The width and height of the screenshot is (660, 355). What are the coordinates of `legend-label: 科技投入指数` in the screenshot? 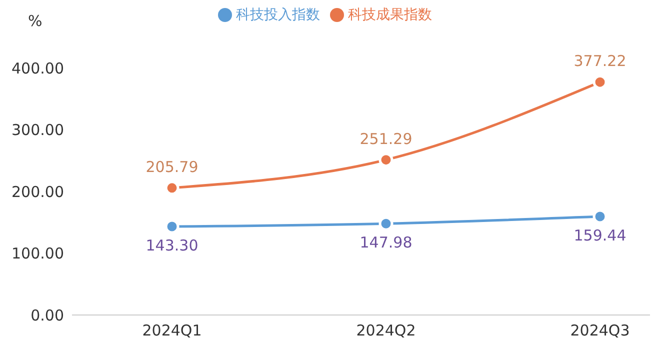 It's located at (278, 15).